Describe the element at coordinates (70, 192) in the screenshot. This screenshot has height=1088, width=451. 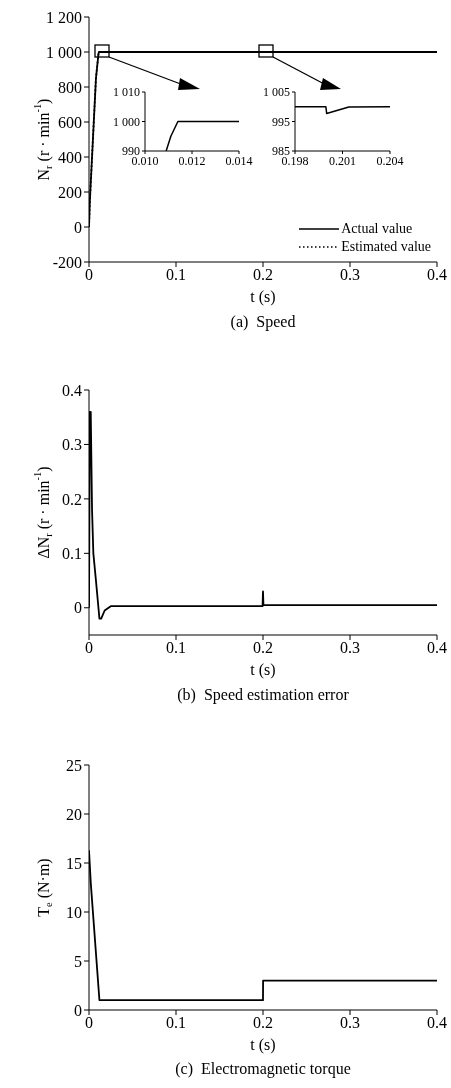
I see `y-tick-label: 200` at that location.